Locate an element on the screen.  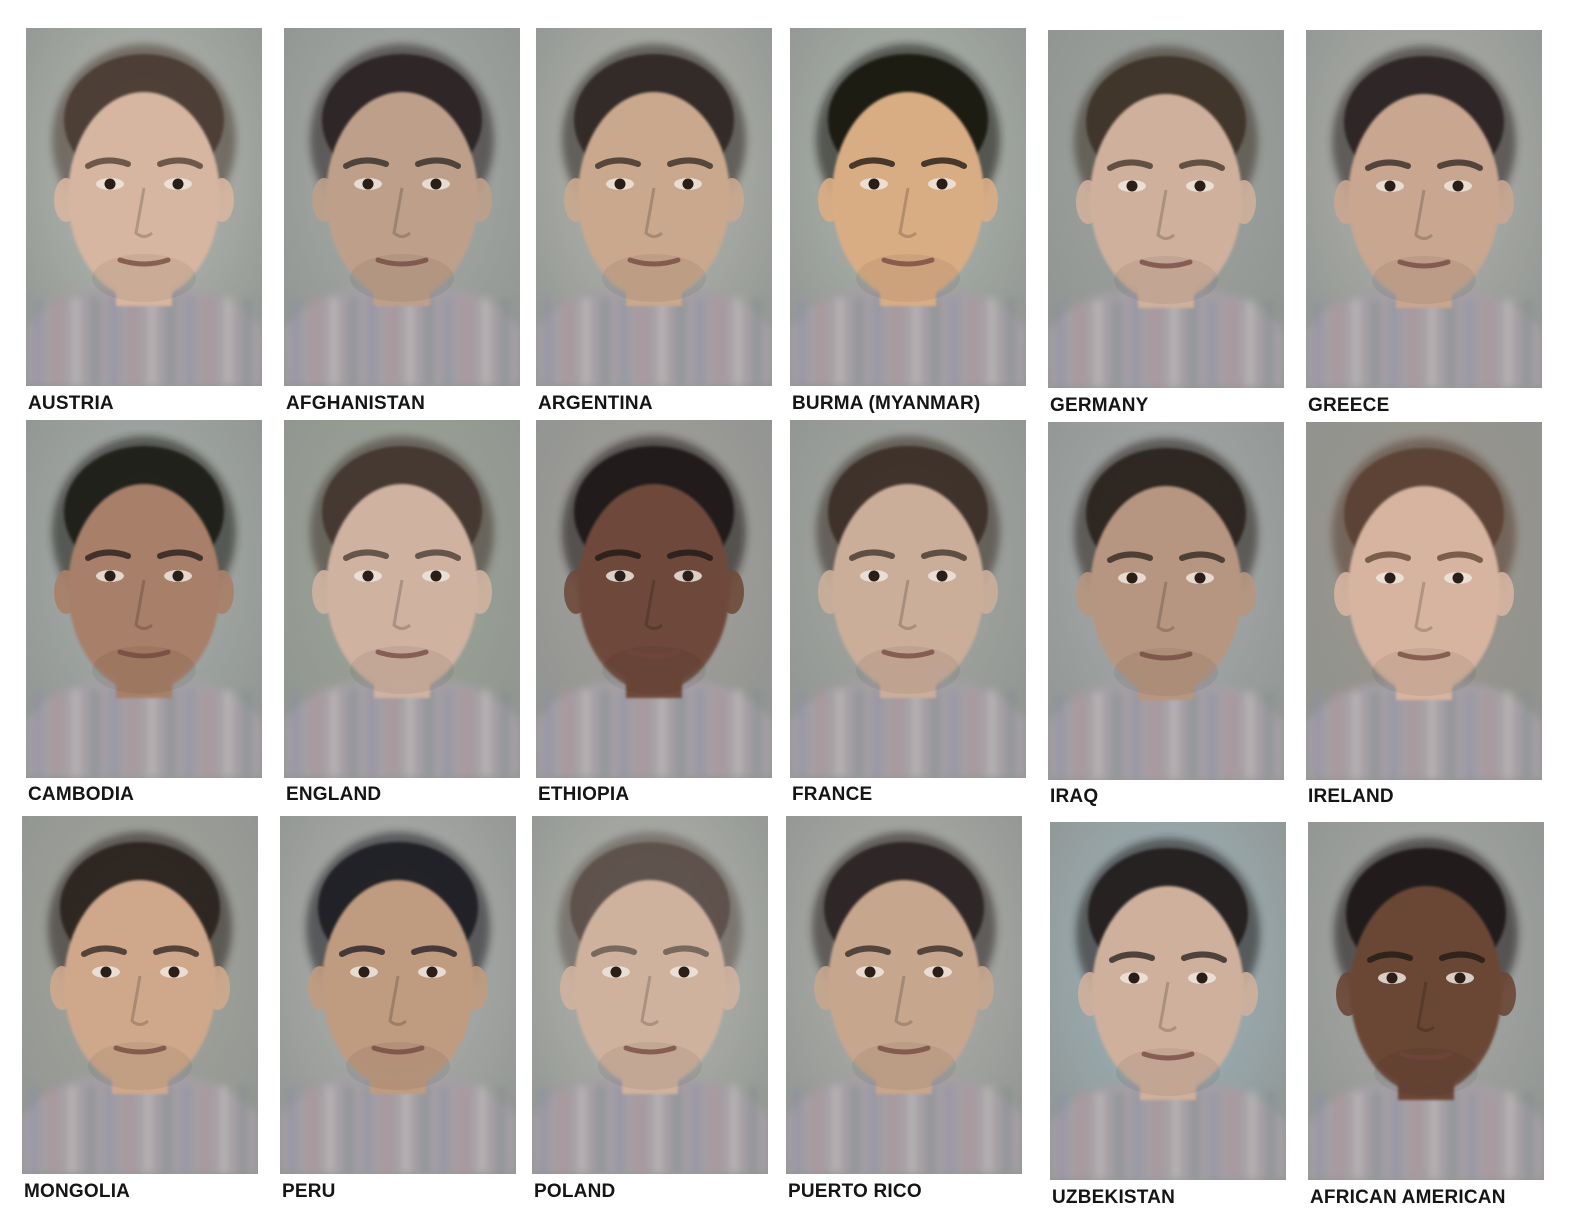
portrait-card-ireland: IRELAND is located at coordinates (1424, 622).